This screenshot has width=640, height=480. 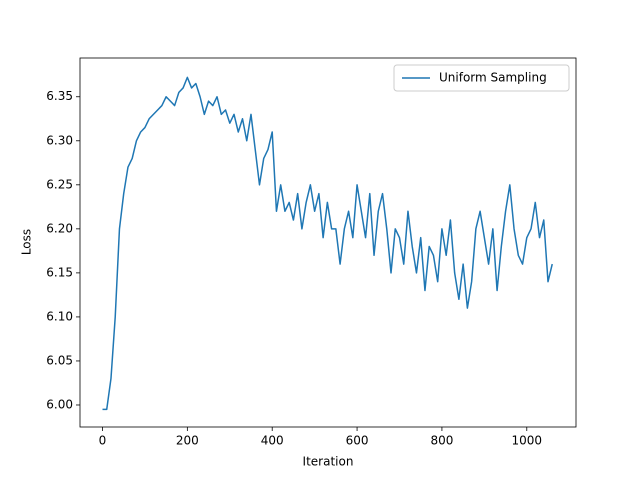 What do you see at coordinates (59, 140) in the screenshot?
I see `y-tick-label: 6.30` at bounding box center [59, 140].